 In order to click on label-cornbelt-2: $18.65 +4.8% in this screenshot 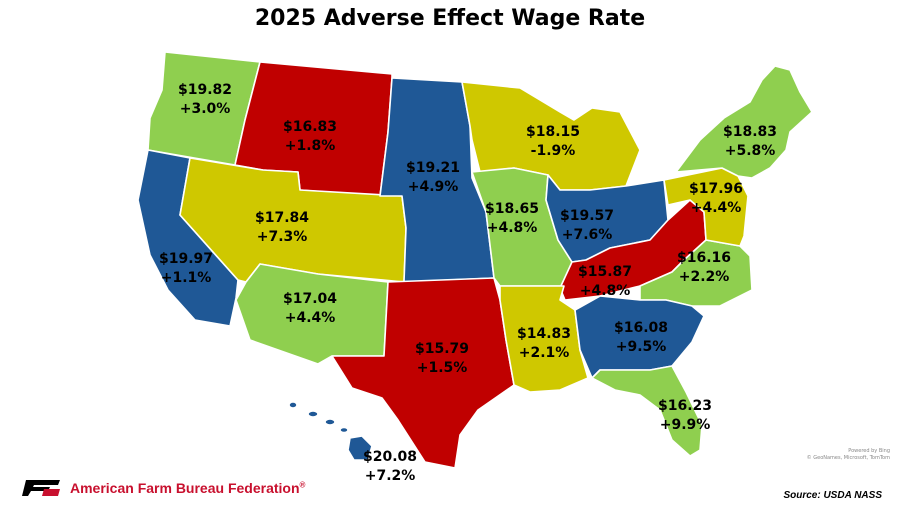, I will do `click(512, 218)`.